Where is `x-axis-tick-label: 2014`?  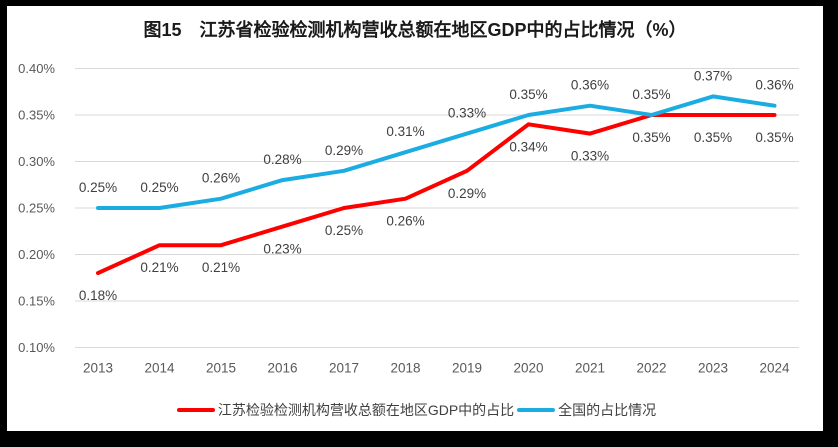
x-axis-tick-label: 2014 is located at coordinates (159, 368).